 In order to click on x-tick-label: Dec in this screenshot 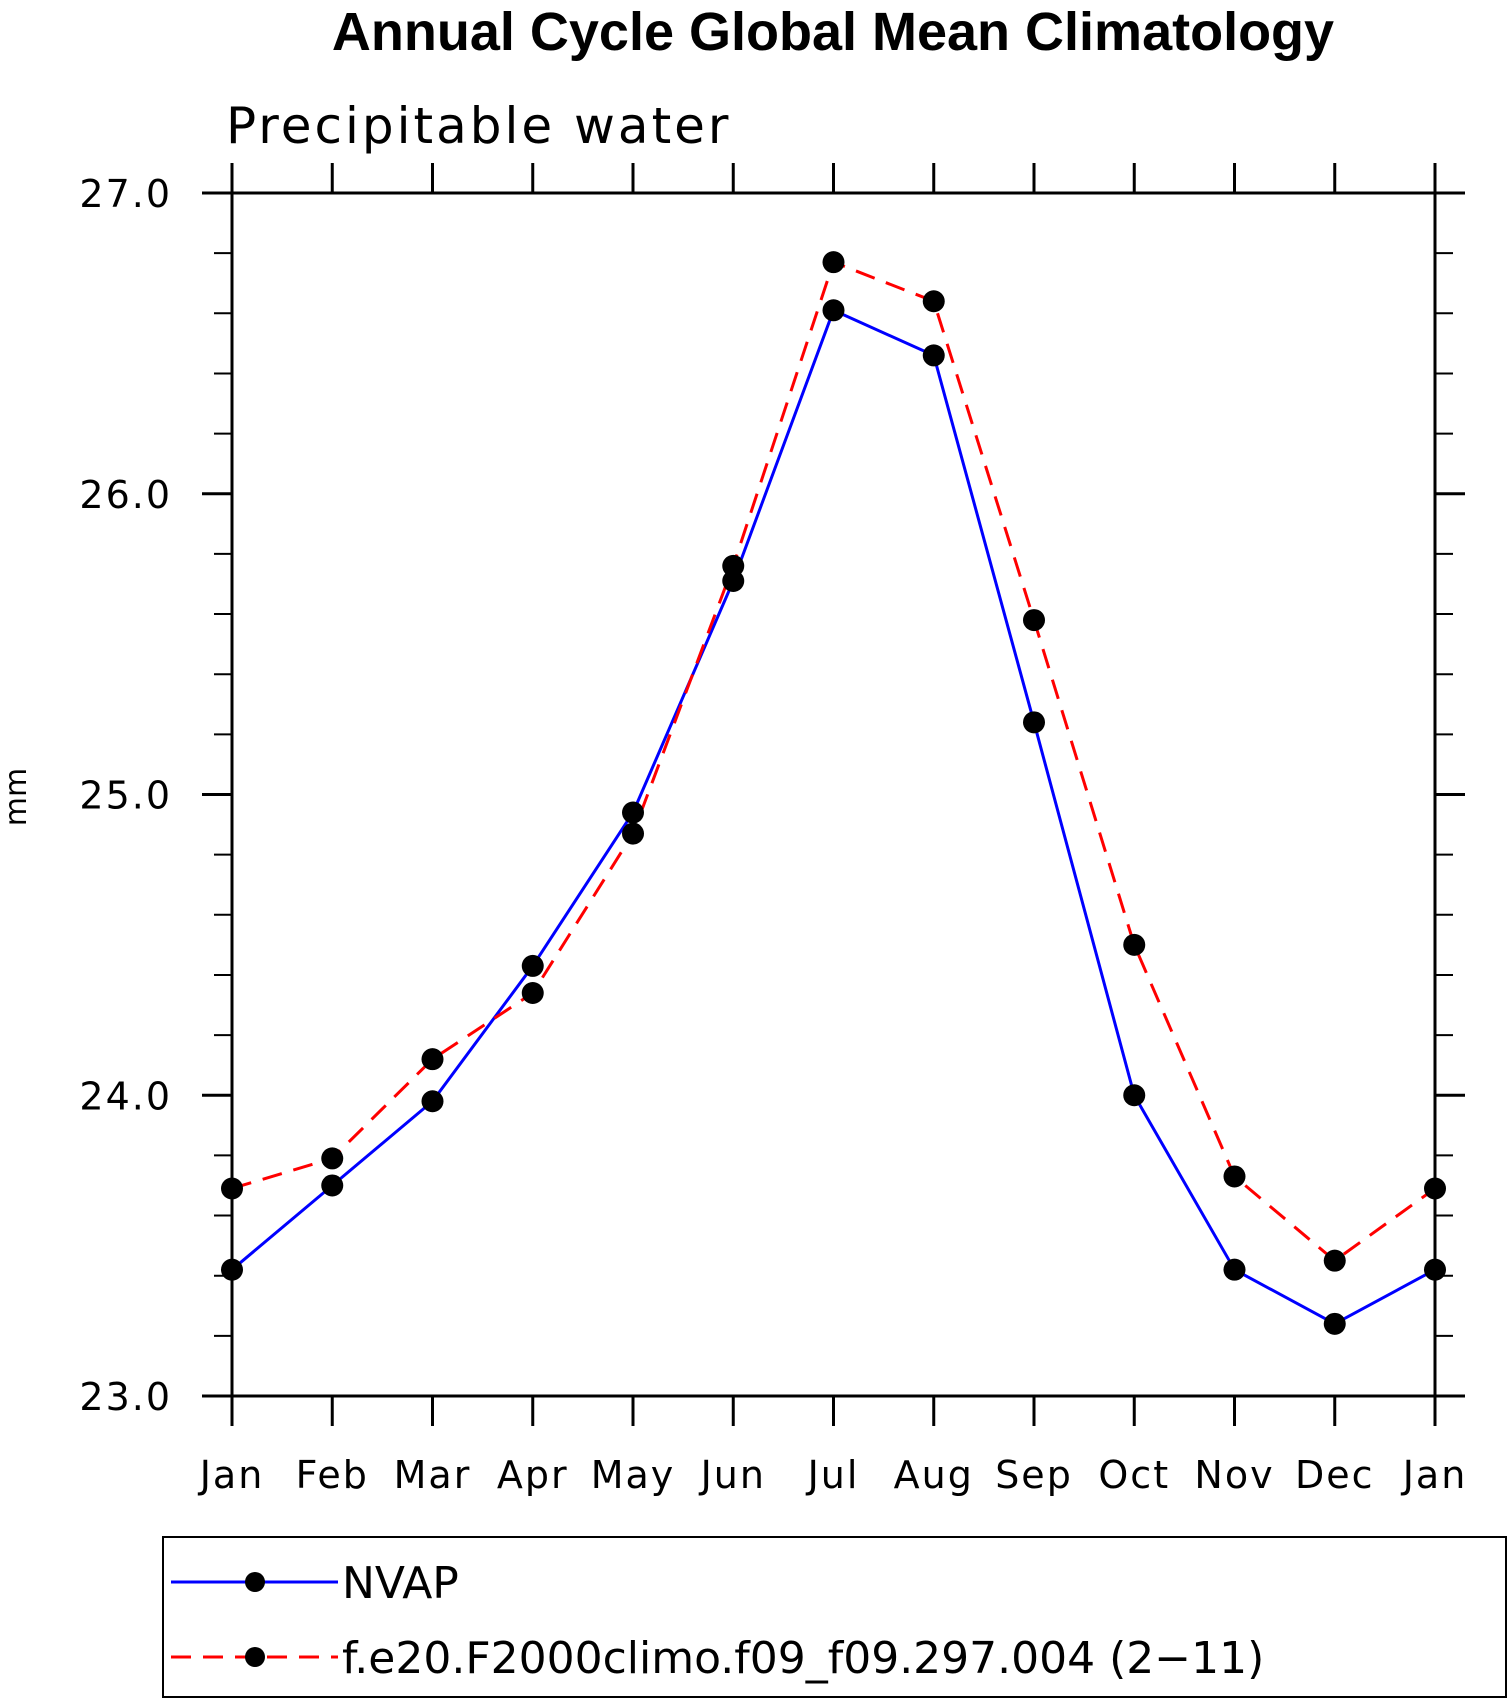, I will do `click(1335, 1475)`.